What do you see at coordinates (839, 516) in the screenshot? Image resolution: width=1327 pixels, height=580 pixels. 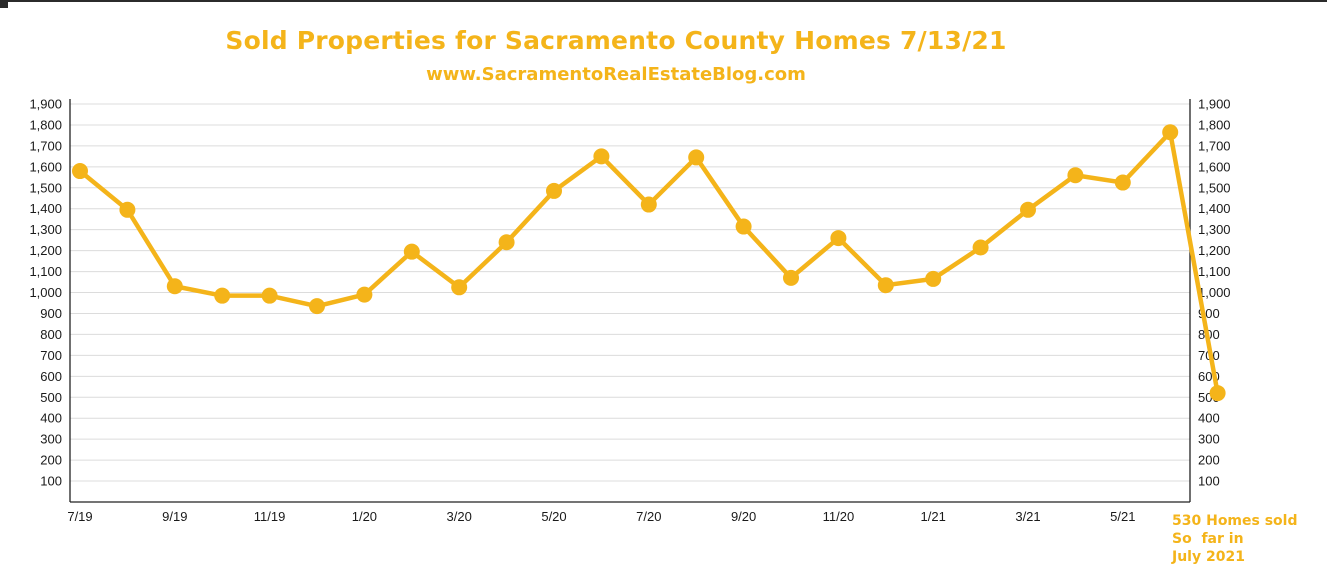 I see `x-tick-label: 11/20` at bounding box center [839, 516].